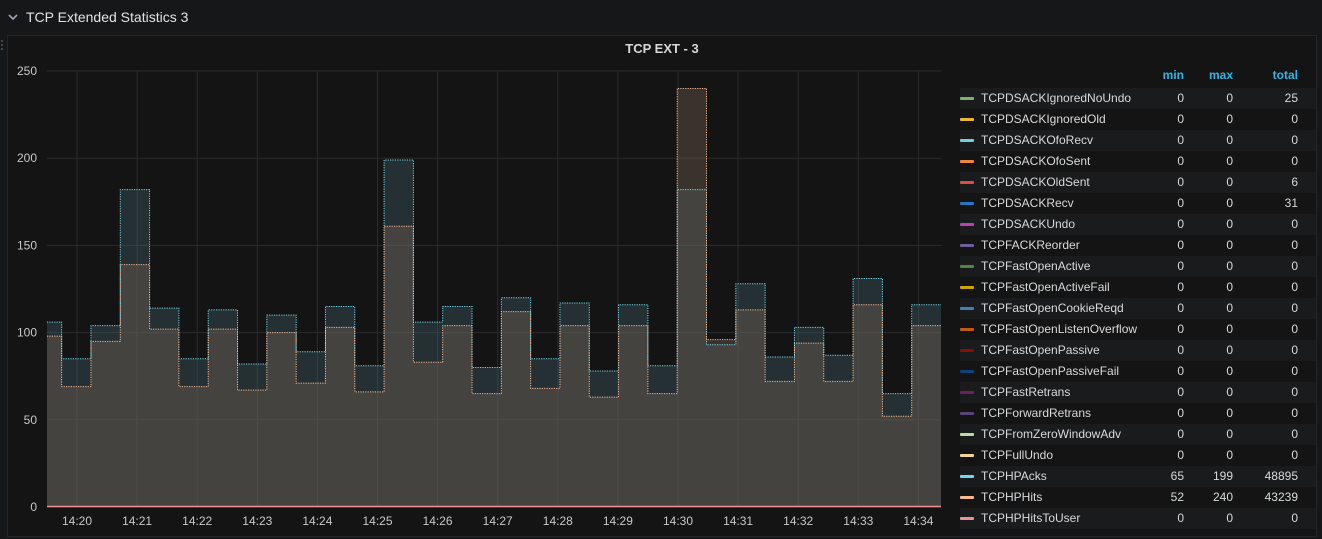  What do you see at coordinates (1059, 329) in the screenshot?
I see `legend-series-name: TCPFastOpenListenOverflow` at bounding box center [1059, 329].